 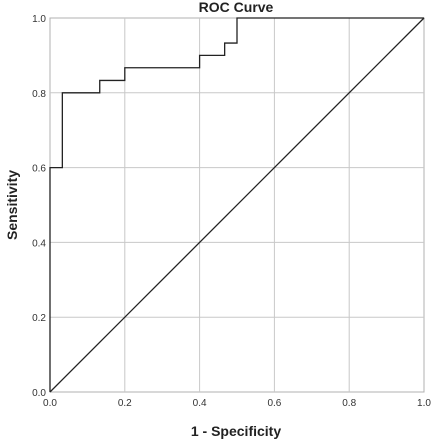 I want to click on chart-title: ROC Curve, so click(x=236, y=7).